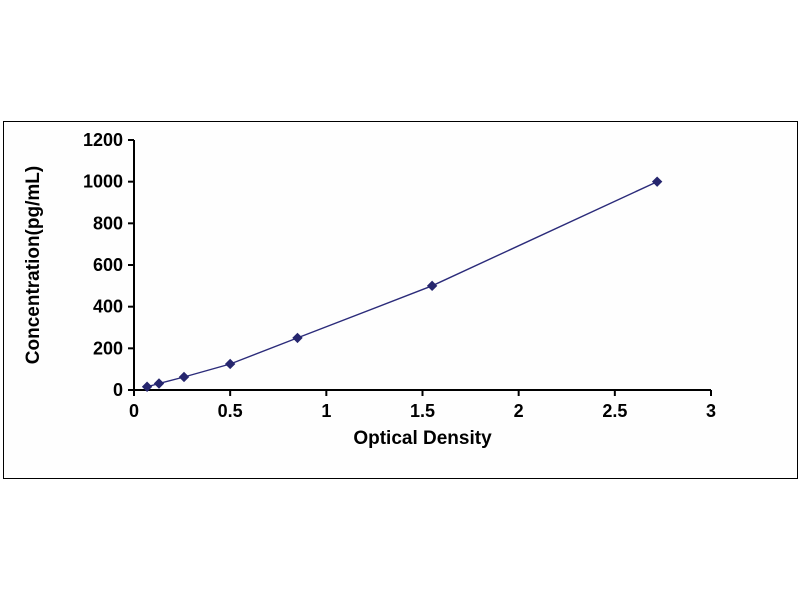  I want to click on x-tick-label: 1.5, so click(422, 411).